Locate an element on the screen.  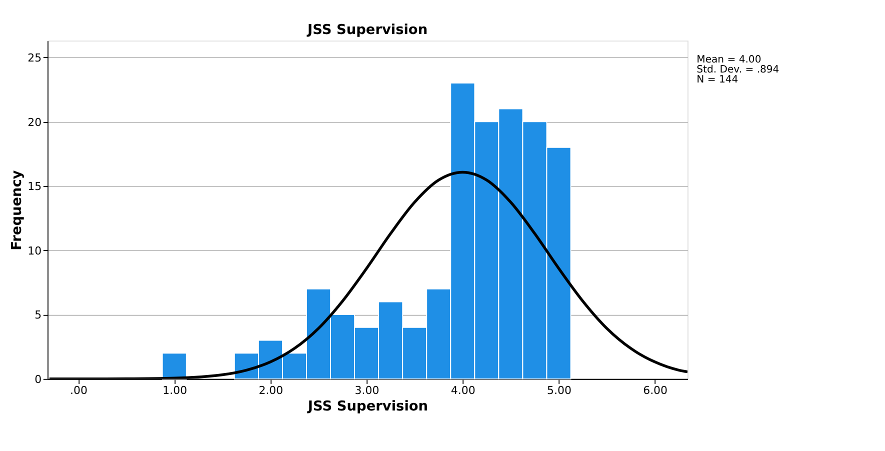
y-tick-label: 5 is located at coordinates (38, 315).